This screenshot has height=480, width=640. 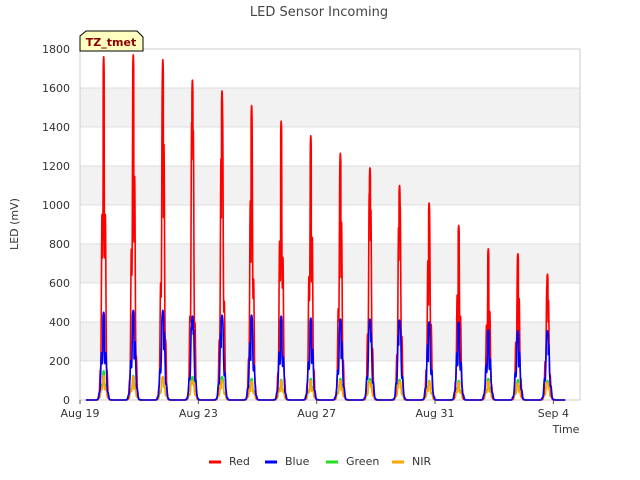 What do you see at coordinates (566, 429) in the screenshot?
I see `x-axis-label: Time` at bounding box center [566, 429].